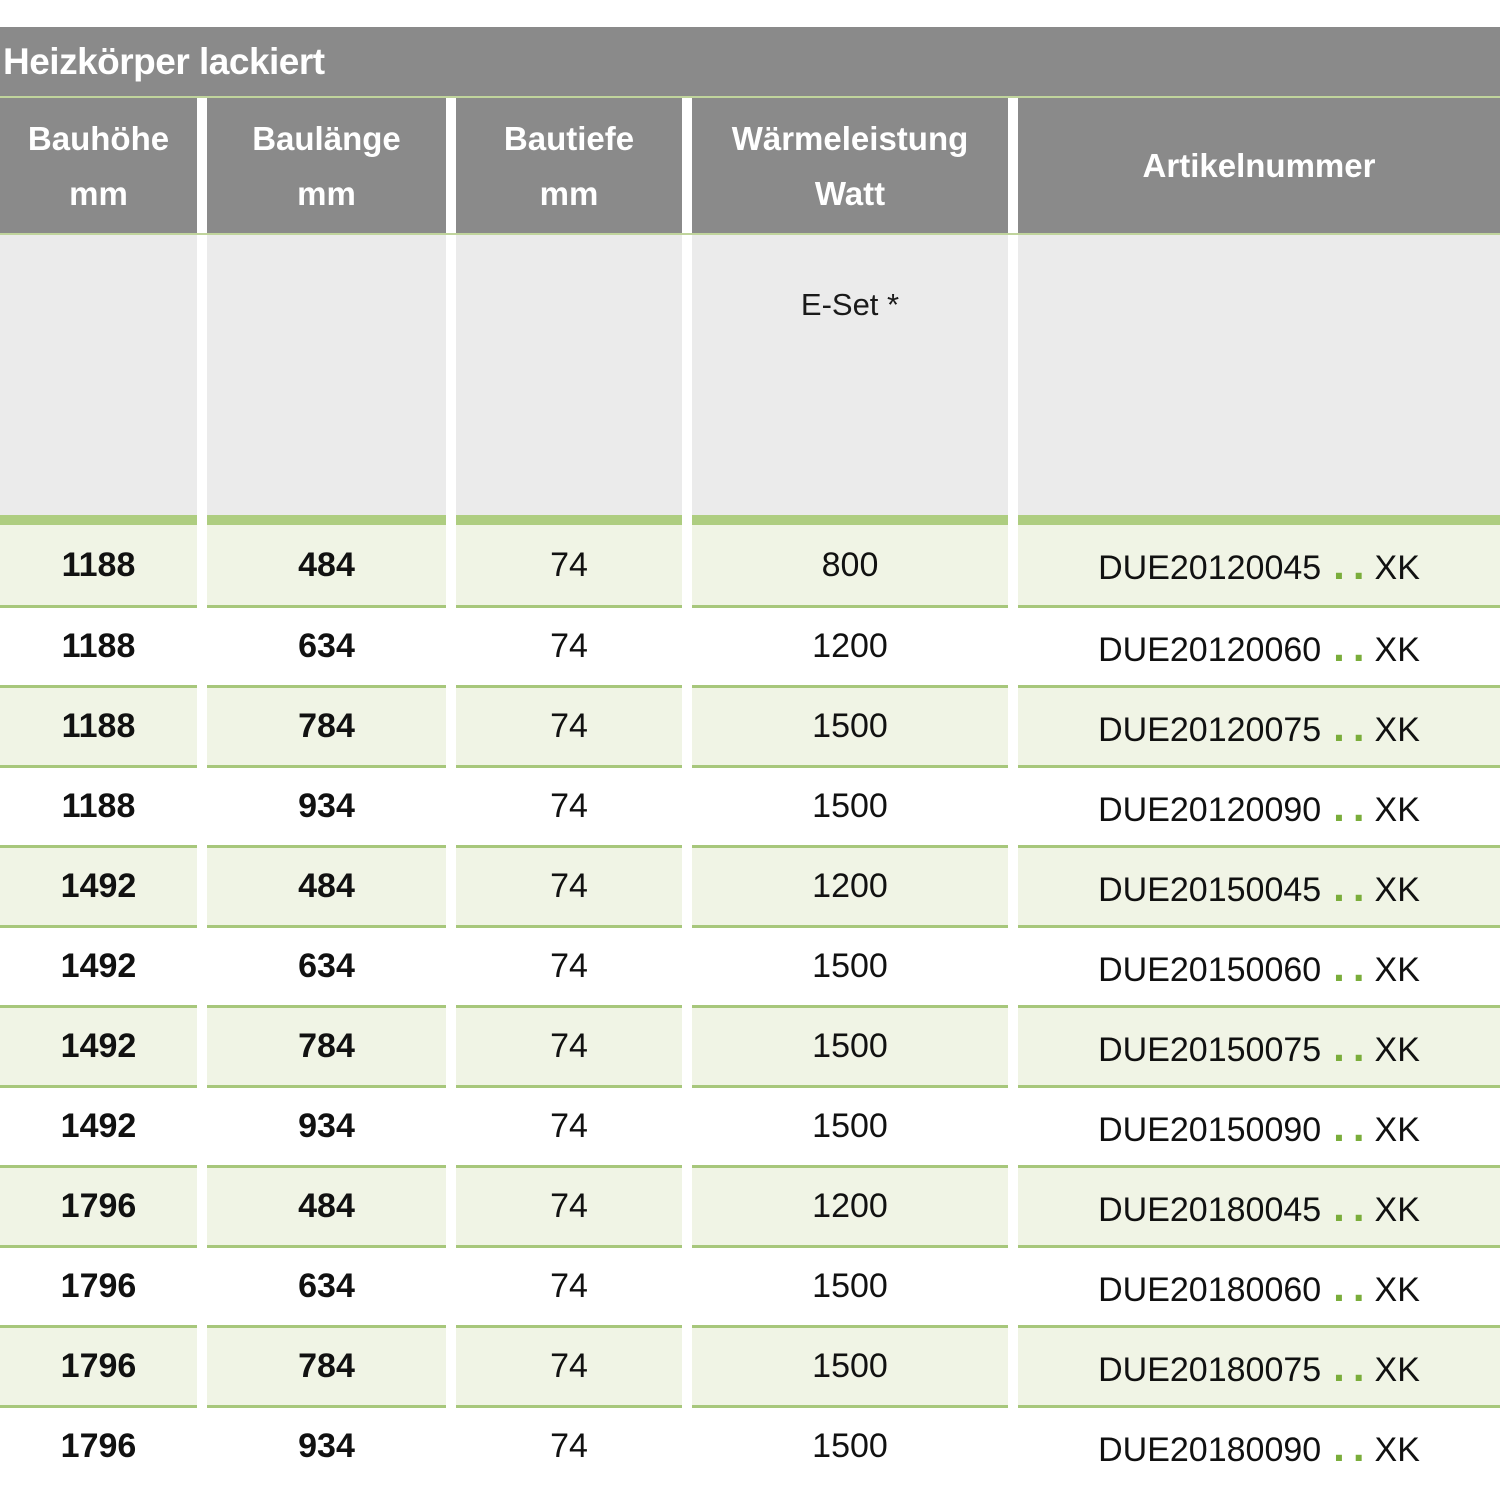 The width and height of the screenshot is (1500, 1500). I want to click on table-title-bar: Heizkörper lackiert, so click(750, 62).